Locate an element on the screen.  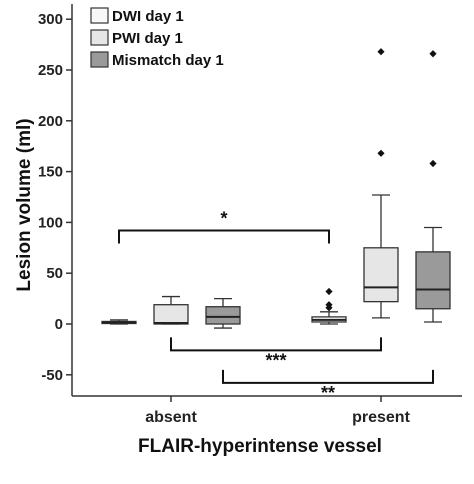
y-tick-label: 100 is located at coordinates (50, 222).